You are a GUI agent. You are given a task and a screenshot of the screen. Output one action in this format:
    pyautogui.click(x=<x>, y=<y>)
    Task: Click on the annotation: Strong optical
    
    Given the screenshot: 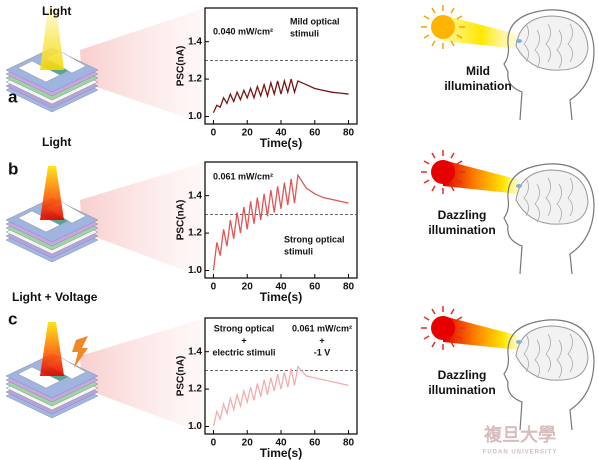 What is the action you would take?
    pyautogui.click(x=314, y=239)
    